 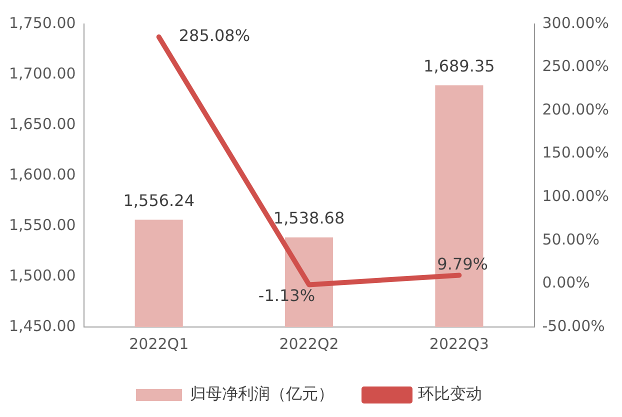 What do you see at coordinates (573, 325) in the screenshot?
I see `y2-tick-label: -50.00%` at bounding box center [573, 325].